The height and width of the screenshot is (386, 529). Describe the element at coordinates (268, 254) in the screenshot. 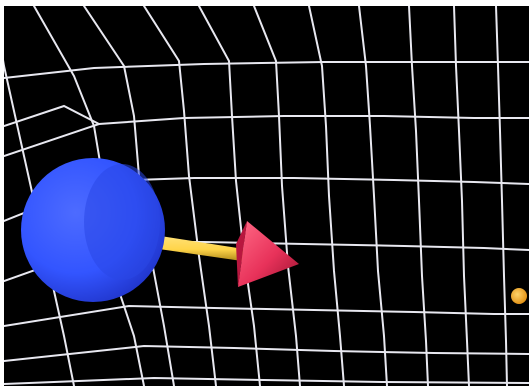

I see `arrow-cone` at that location.